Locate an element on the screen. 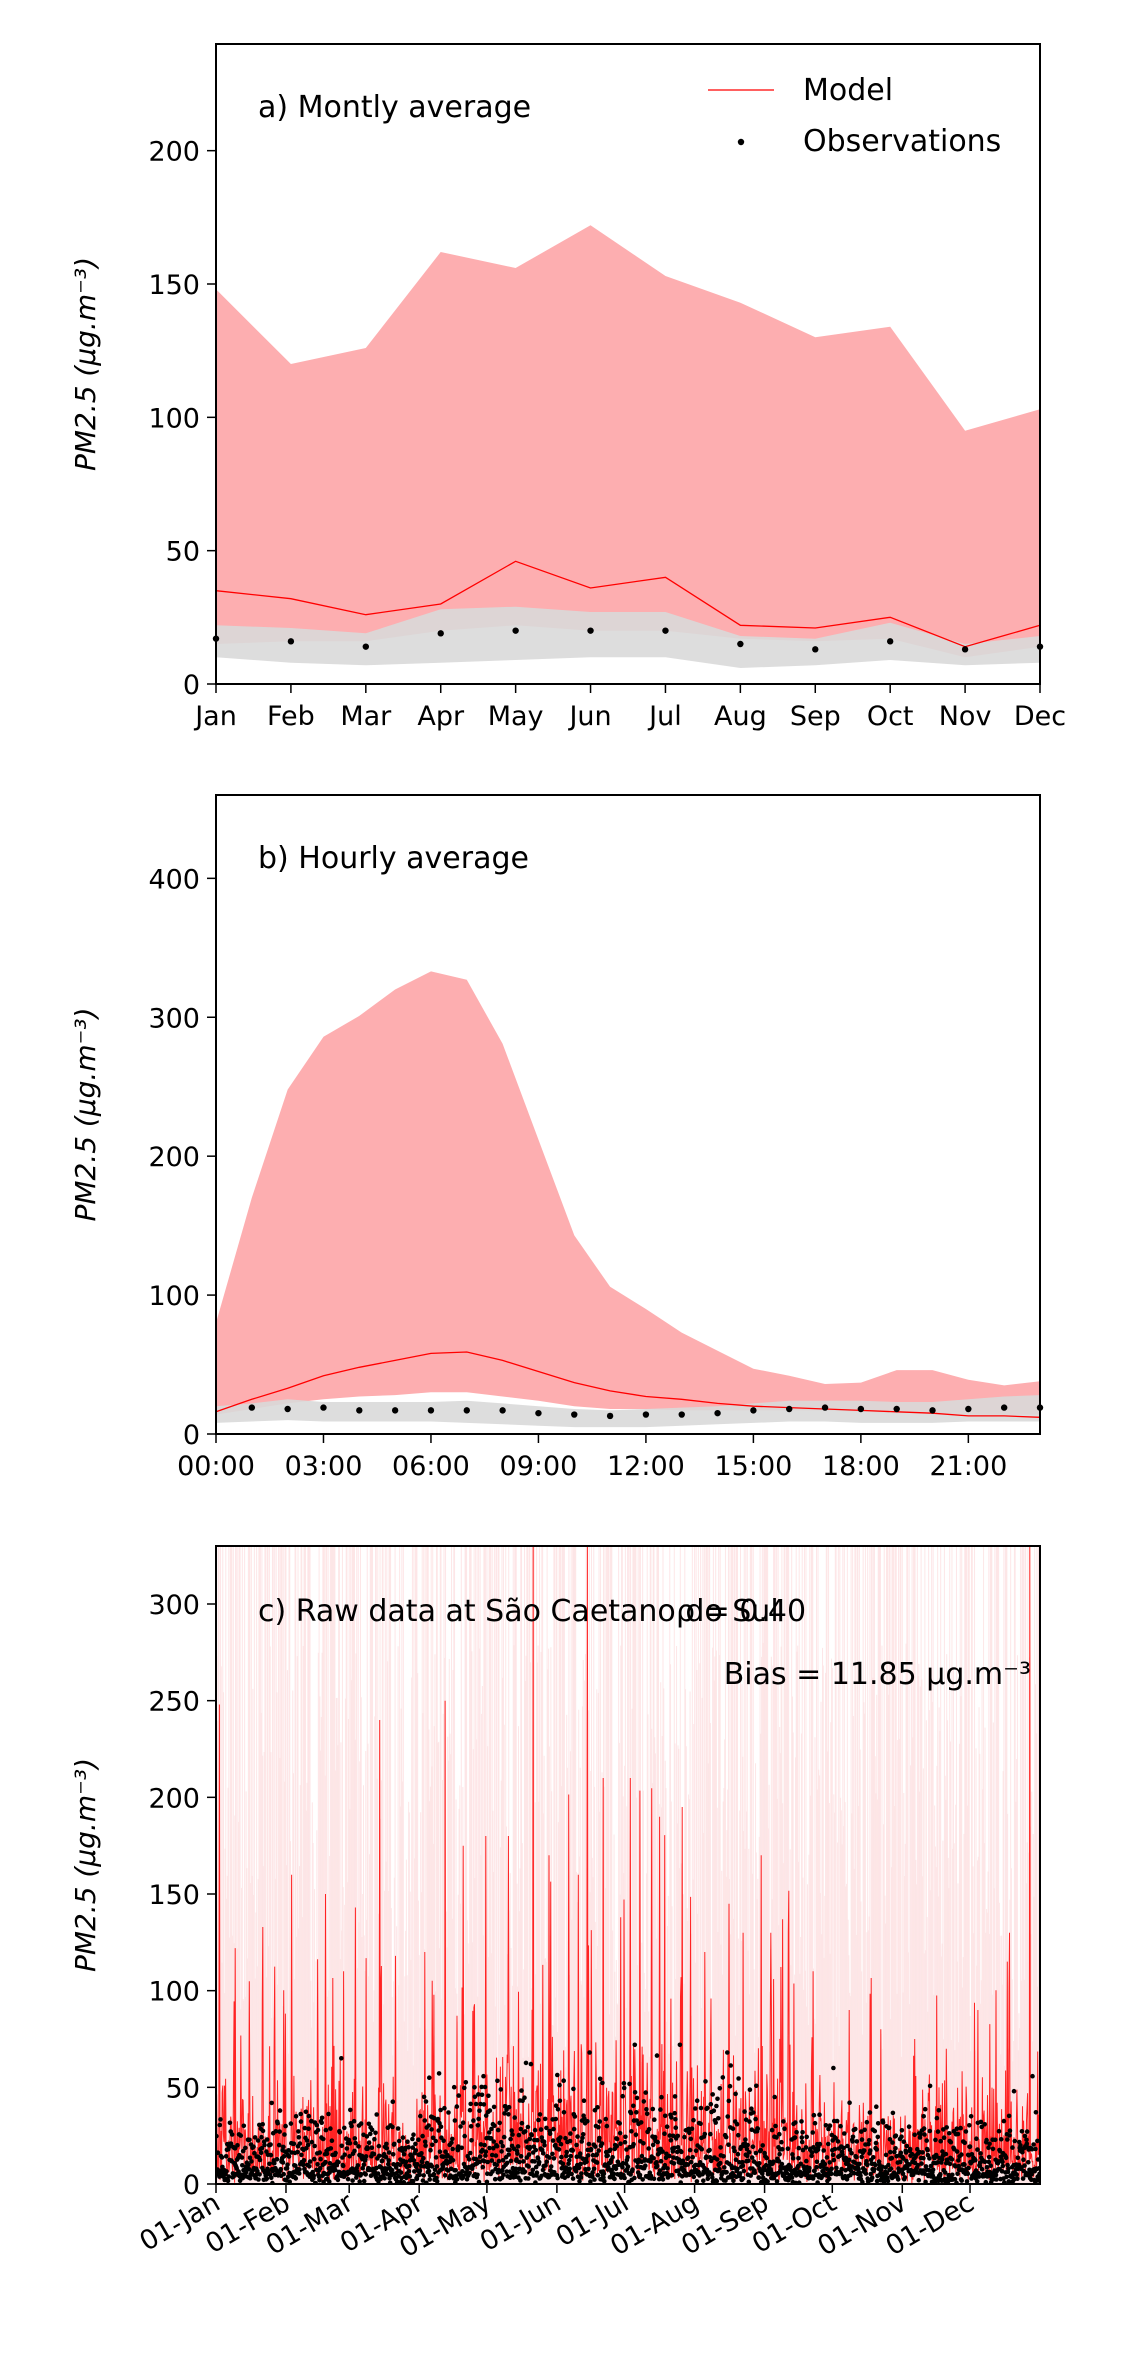 Image resolution: width=1122 pixels, height=2362 pixels. x-tick-label: 06:00 is located at coordinates (431, 1466).